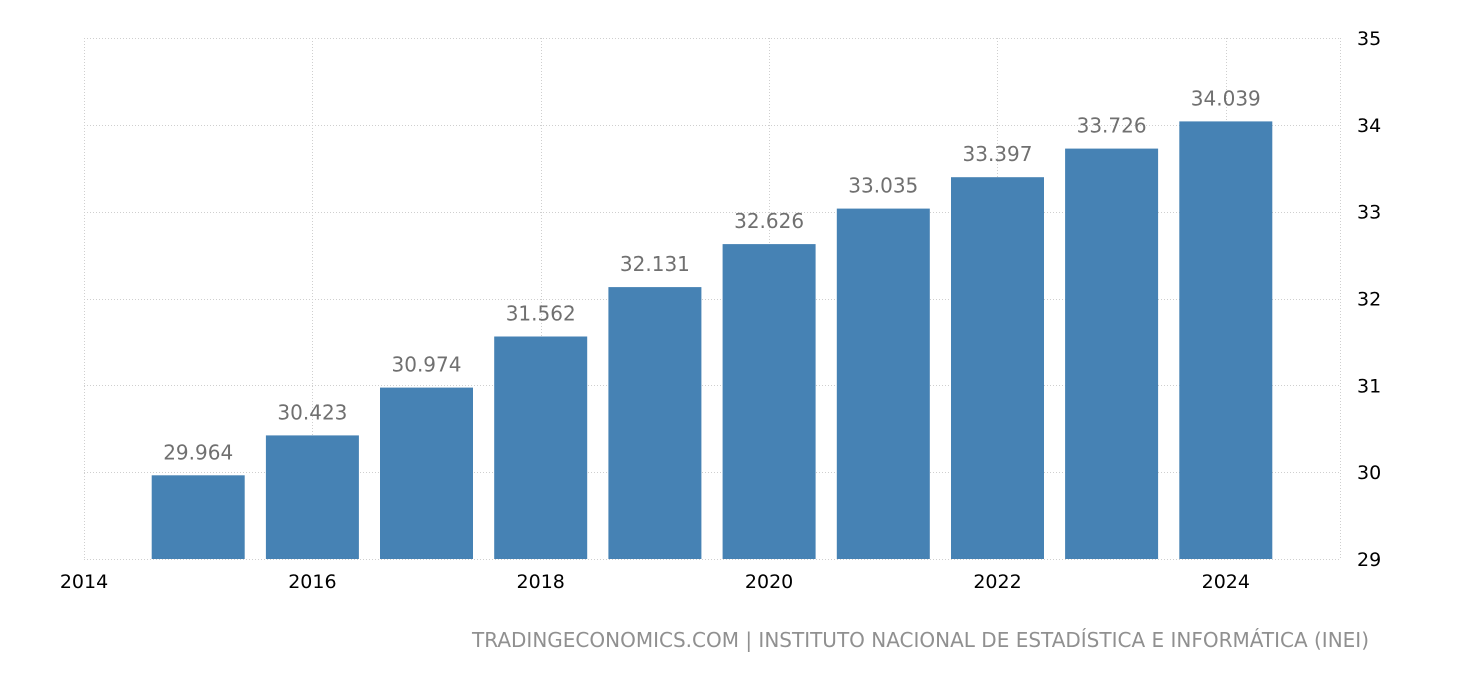 The height and width of the screenshot is (680, 1460). I want to click on y-tick-label: 32, so click(1369, 300).